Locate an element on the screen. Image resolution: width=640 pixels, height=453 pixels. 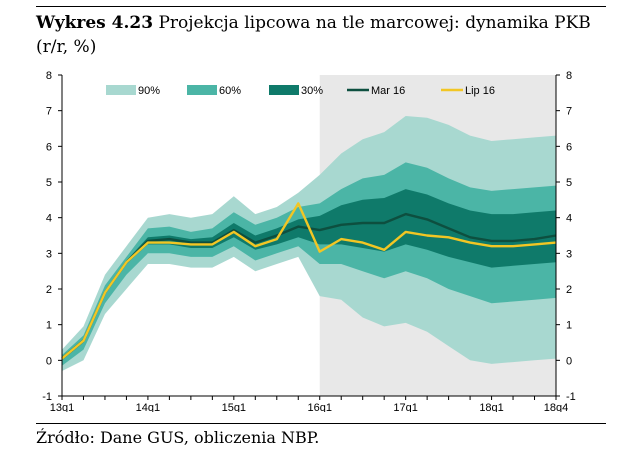
source-note: Źródło: Dane GUS, obliczenia NBP. is located at coordinates (178, 437).